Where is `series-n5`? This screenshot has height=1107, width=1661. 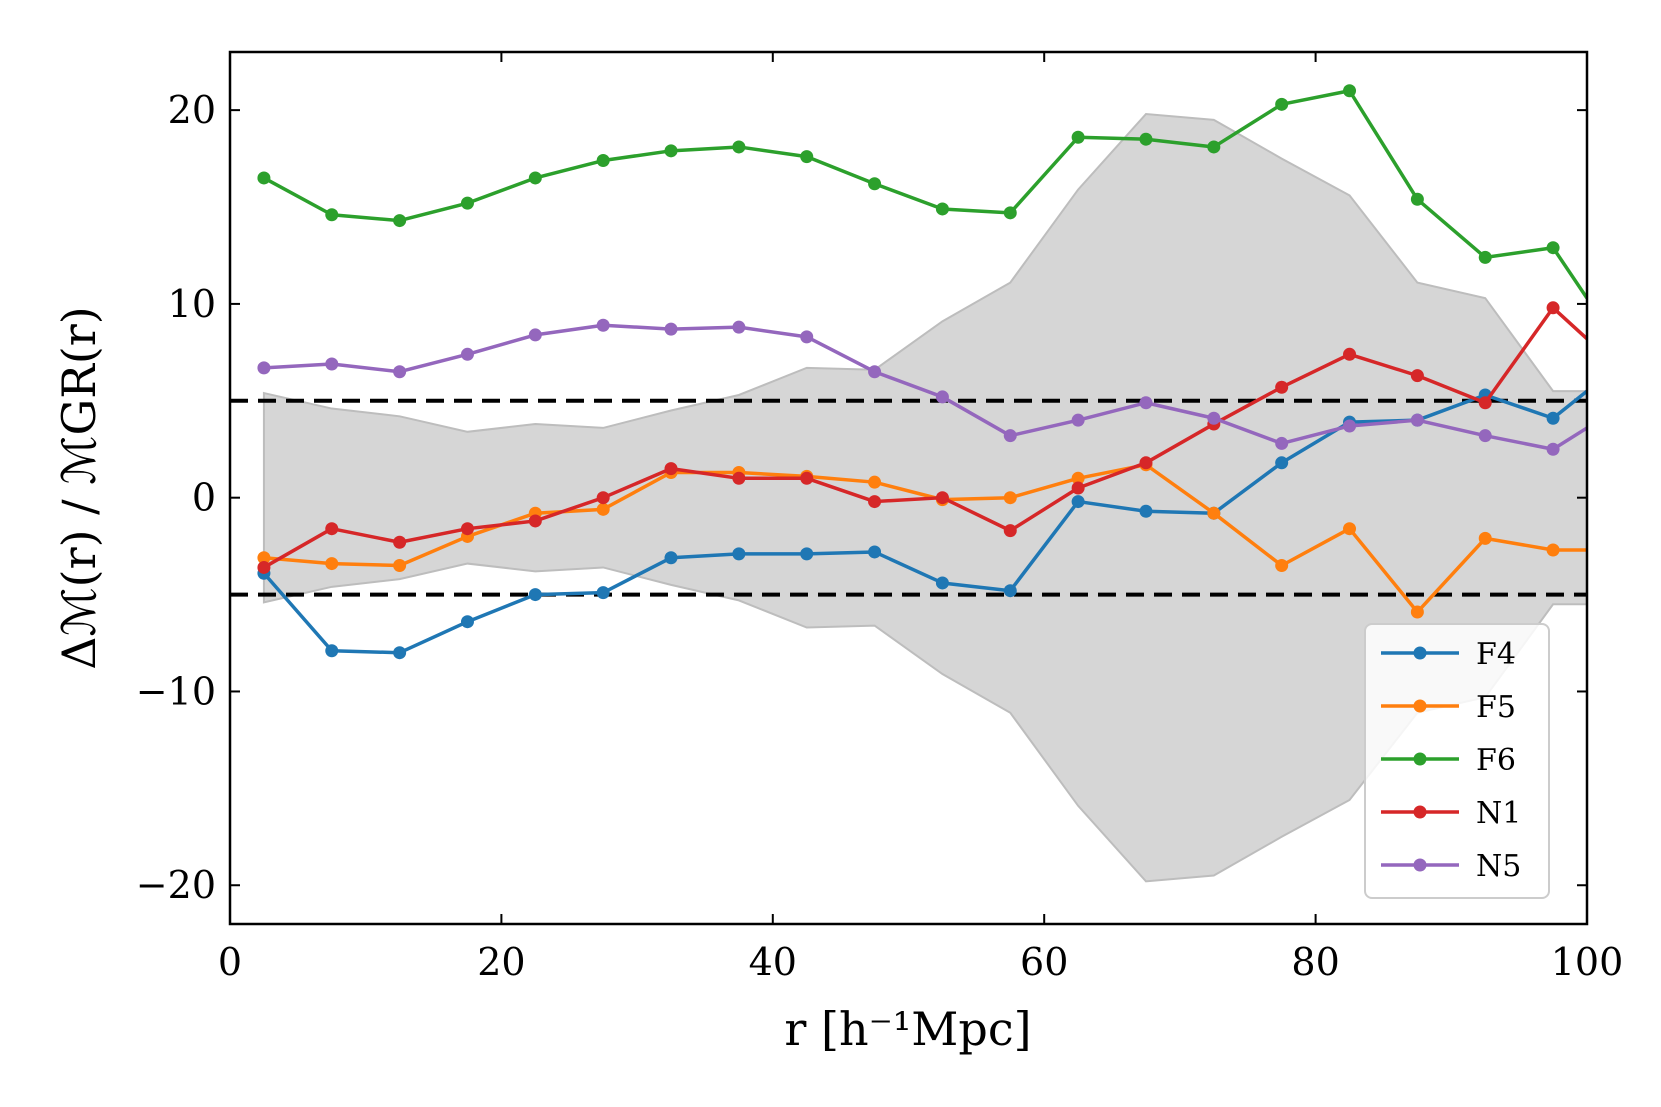 series-n5 is located at coordinates (922, 387).